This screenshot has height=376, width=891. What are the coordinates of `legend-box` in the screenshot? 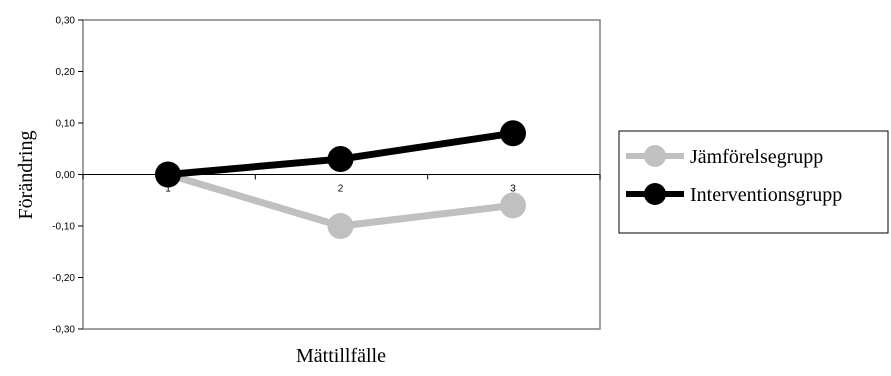 It's located at (753, 182).